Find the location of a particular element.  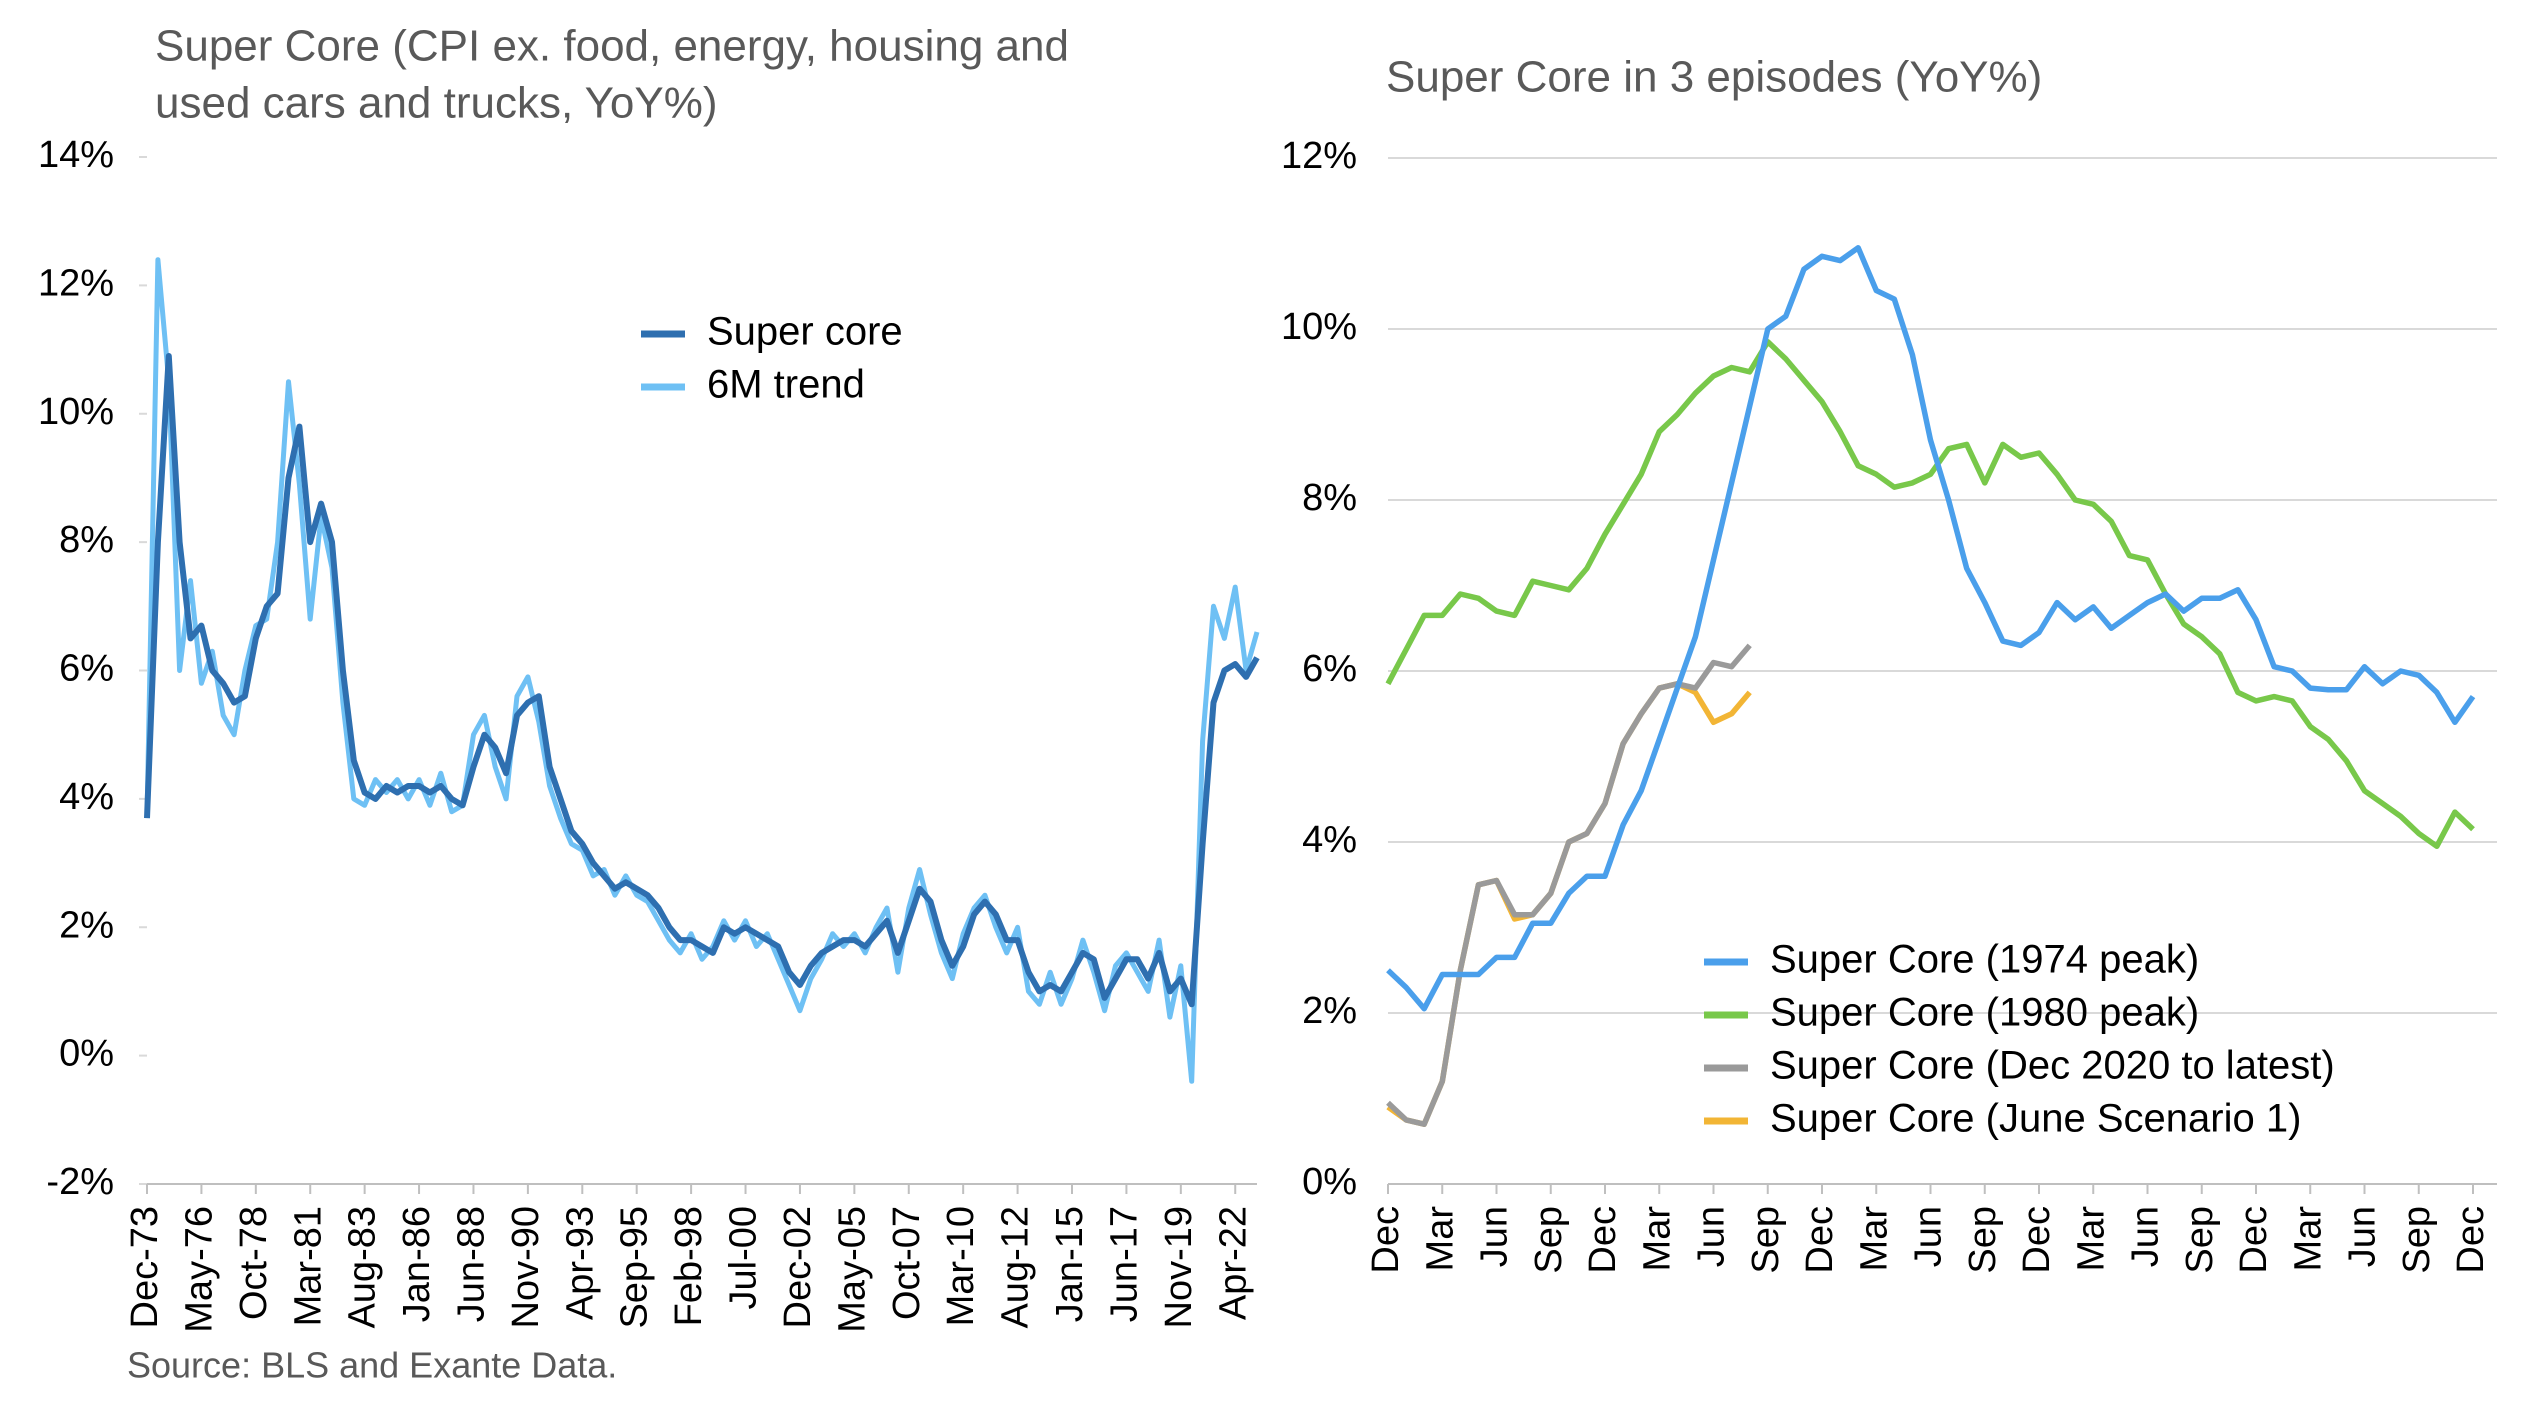

legend-label: 6M trend is located at coordinates (786, 385).